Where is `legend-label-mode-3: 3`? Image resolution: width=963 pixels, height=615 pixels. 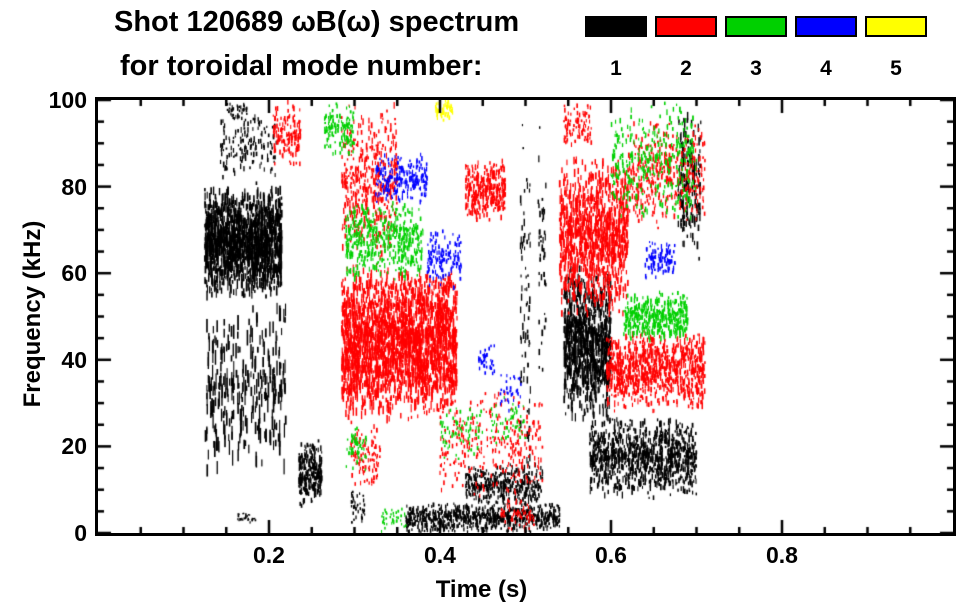 legend-label-mode-3: 3 is located at coordinates (756, 68).